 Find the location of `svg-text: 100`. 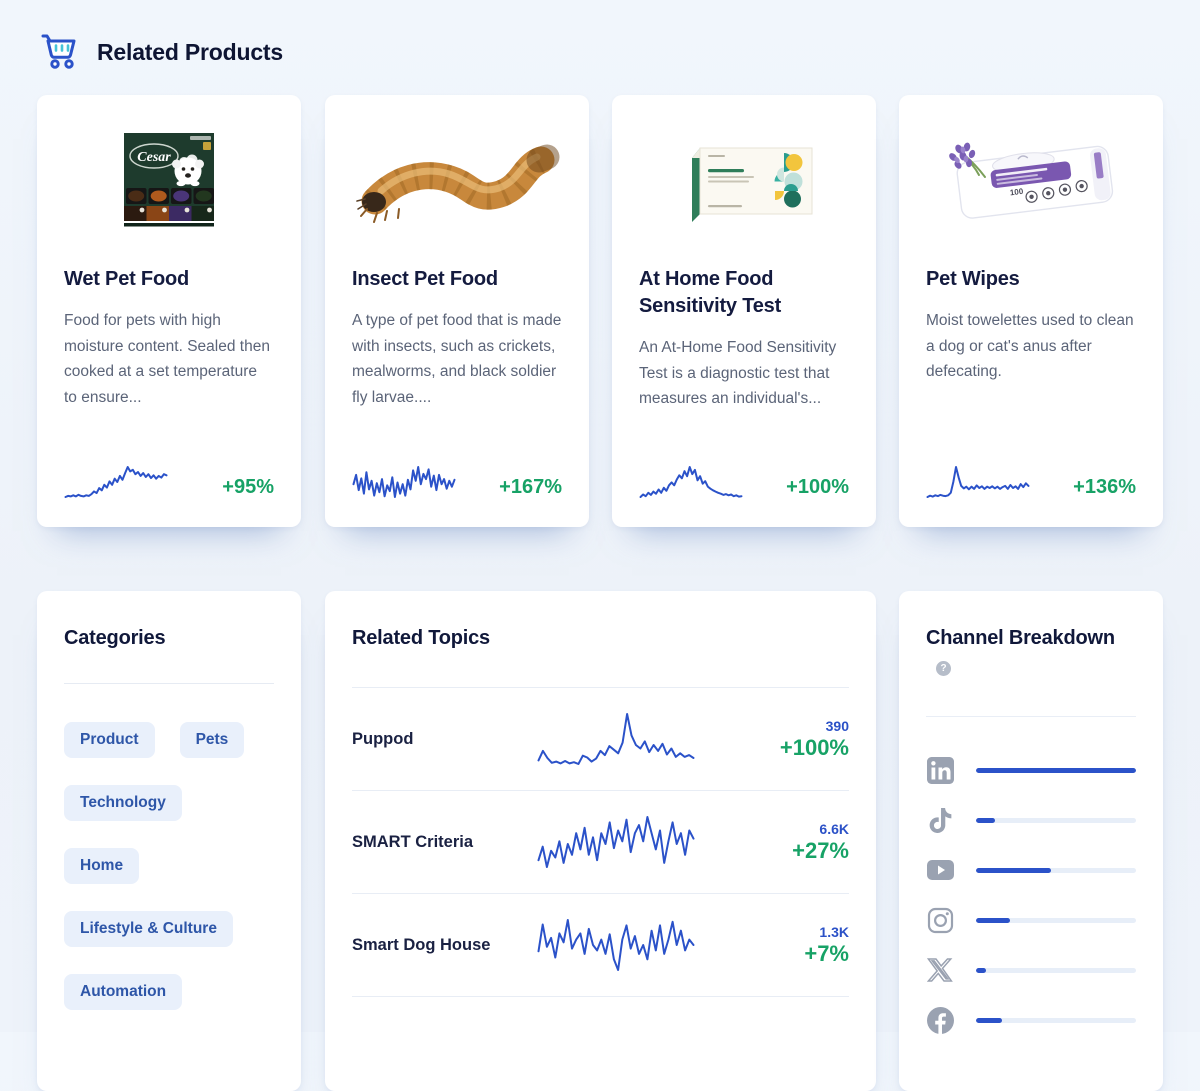

svg-text: 100 is located at coordinates (1016, 192).